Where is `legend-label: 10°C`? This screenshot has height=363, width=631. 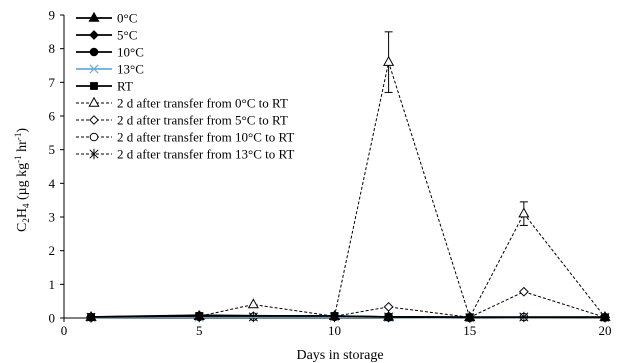 legend-label: 10°C is located at coordinates (130, 52).